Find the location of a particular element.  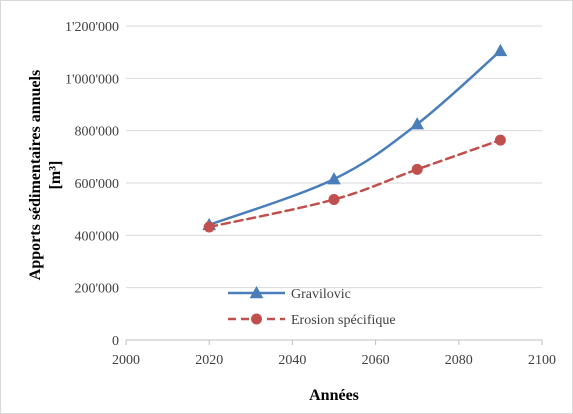

y-tick-label: 0 is located at coordinates (115, 341).